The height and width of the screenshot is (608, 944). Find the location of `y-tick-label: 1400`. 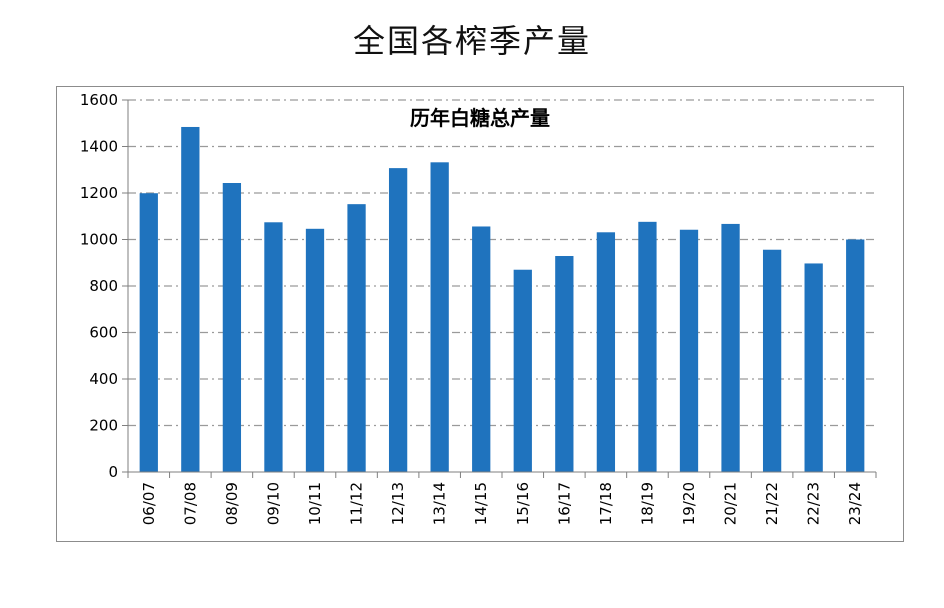

y-tick-label: 1400 is located at coordinates (99, 147).